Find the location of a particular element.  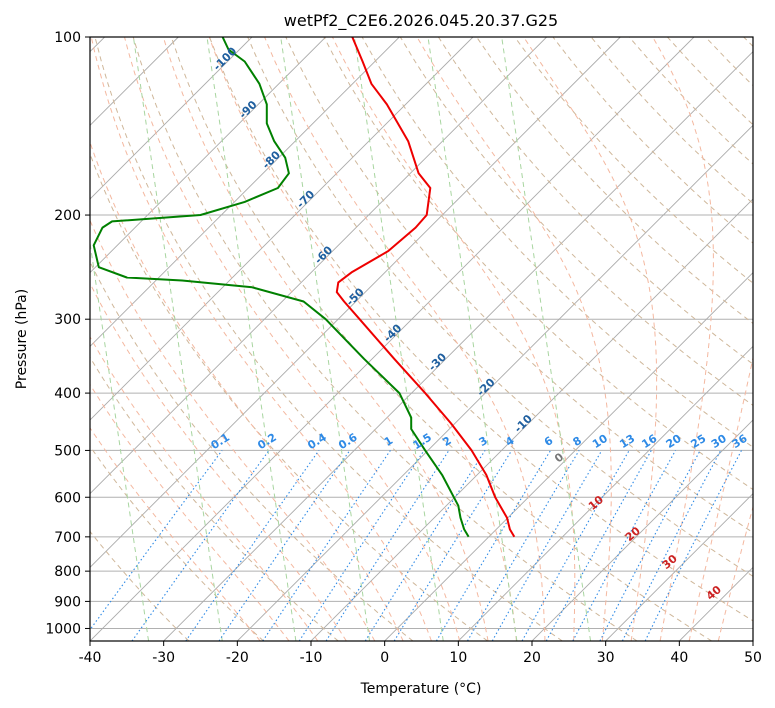

y-tick-label: 400 is located at coordinates (67, 394).